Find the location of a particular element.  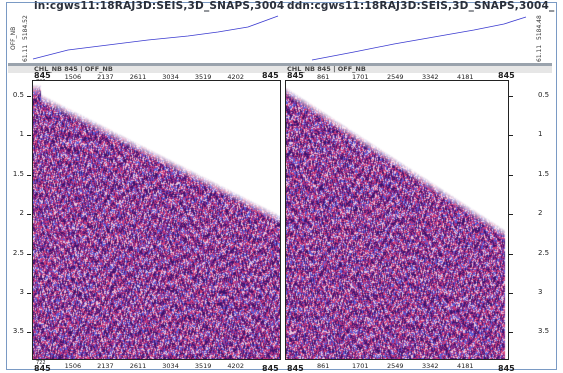

left-header-curve is located at coordinates (155, 37).